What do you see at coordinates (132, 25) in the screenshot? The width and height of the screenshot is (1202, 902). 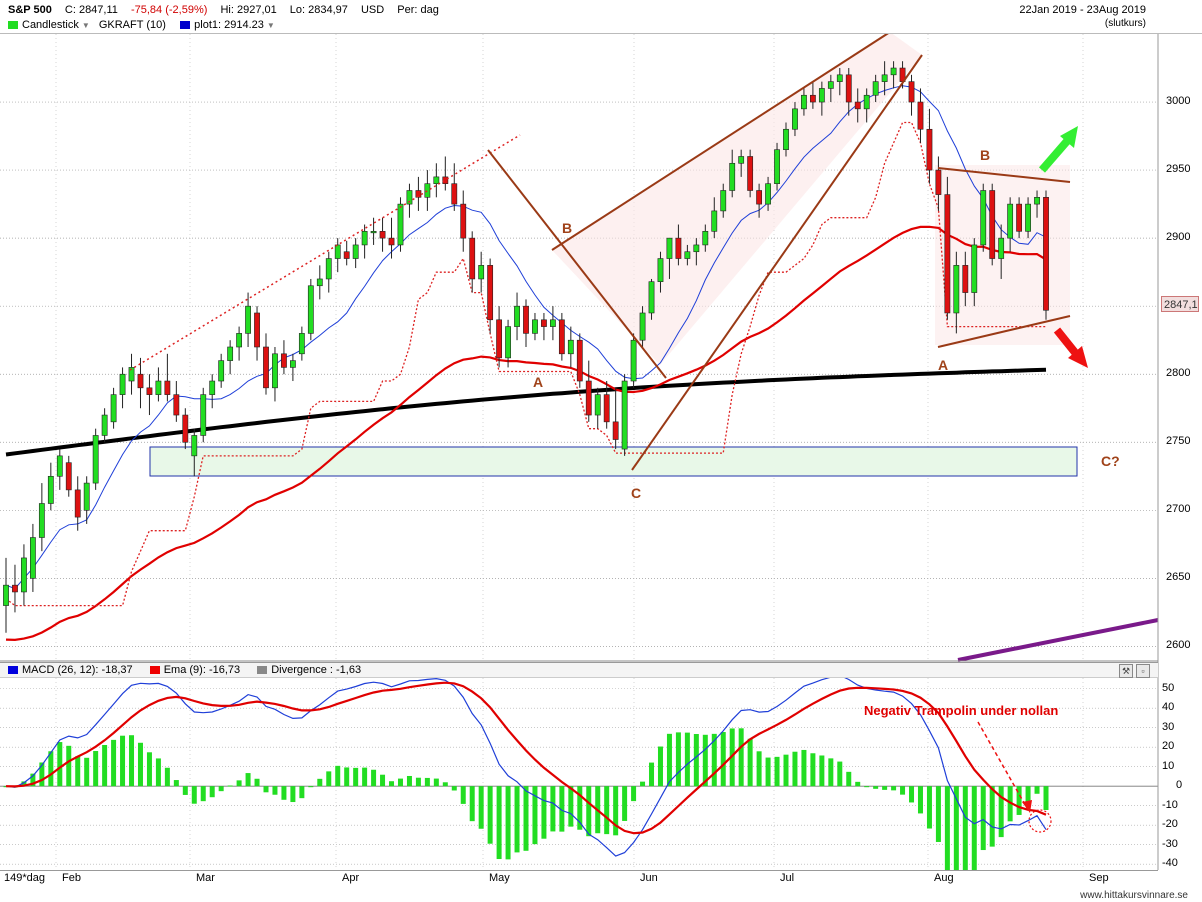 I see `legend-gkraft: GKRAFT (10)` at bounding box center [132, 25].